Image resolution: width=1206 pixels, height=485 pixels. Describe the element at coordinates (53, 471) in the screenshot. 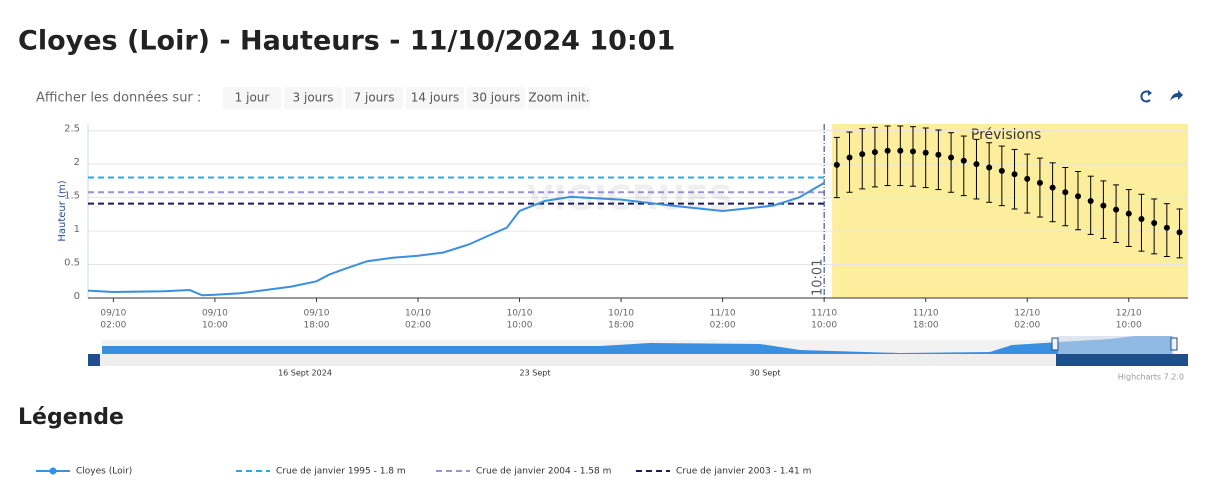

I see `legend-marker` at that location.